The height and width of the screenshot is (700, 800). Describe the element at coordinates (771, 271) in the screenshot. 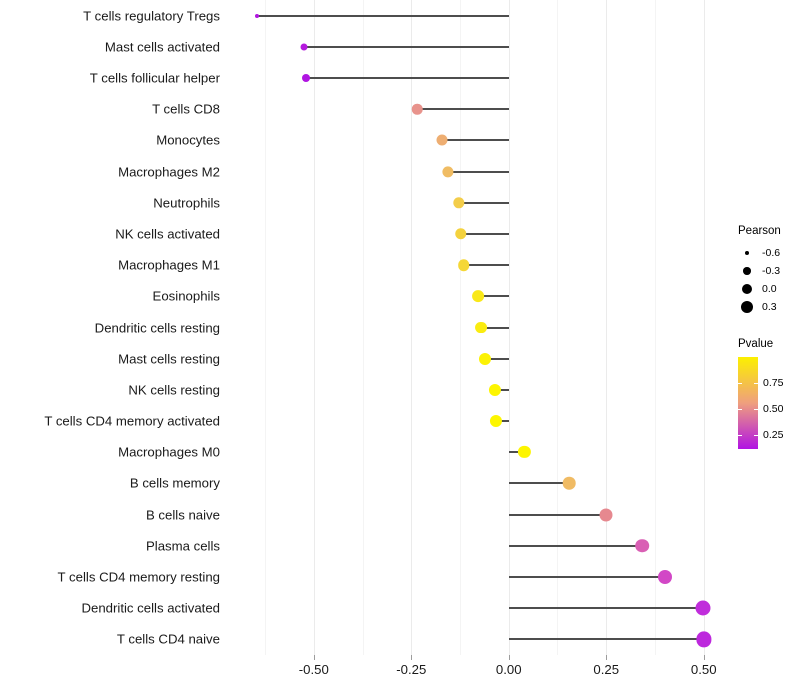

I see `pearson-legend-label: -0.3` at that location.